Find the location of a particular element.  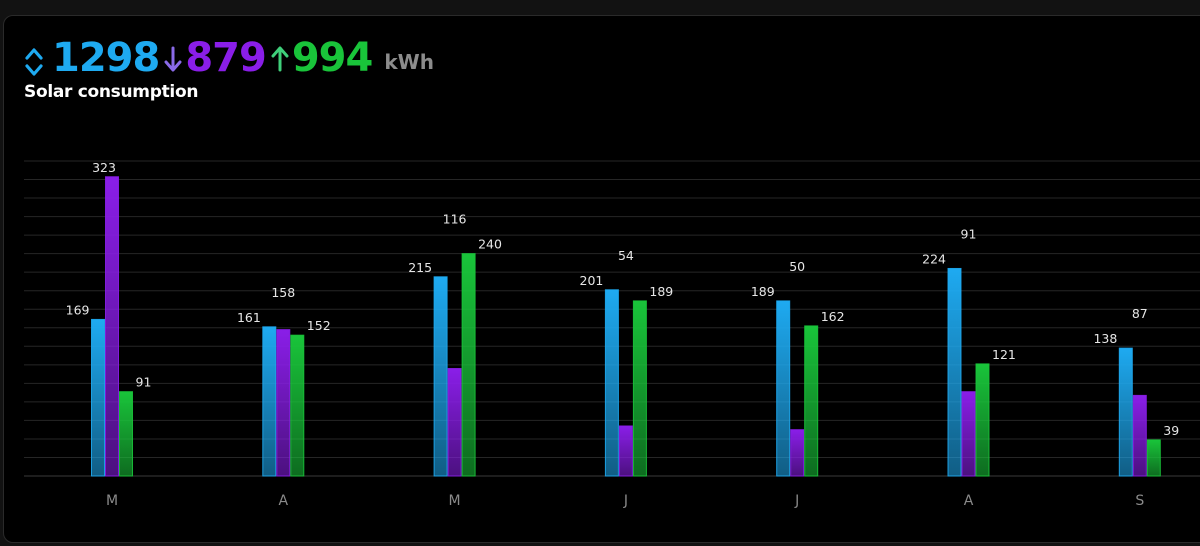

stats-row: 1298 879 994 kWh is located at coordinates (229, 56).